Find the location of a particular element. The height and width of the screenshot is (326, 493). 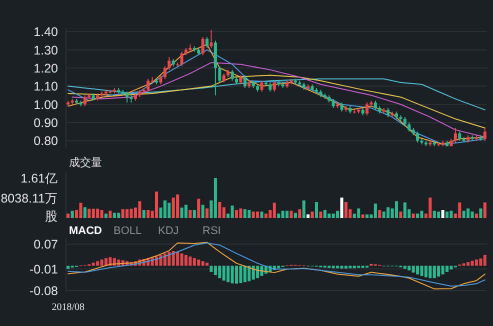

text: RSI is located at coordinates (211, 231).